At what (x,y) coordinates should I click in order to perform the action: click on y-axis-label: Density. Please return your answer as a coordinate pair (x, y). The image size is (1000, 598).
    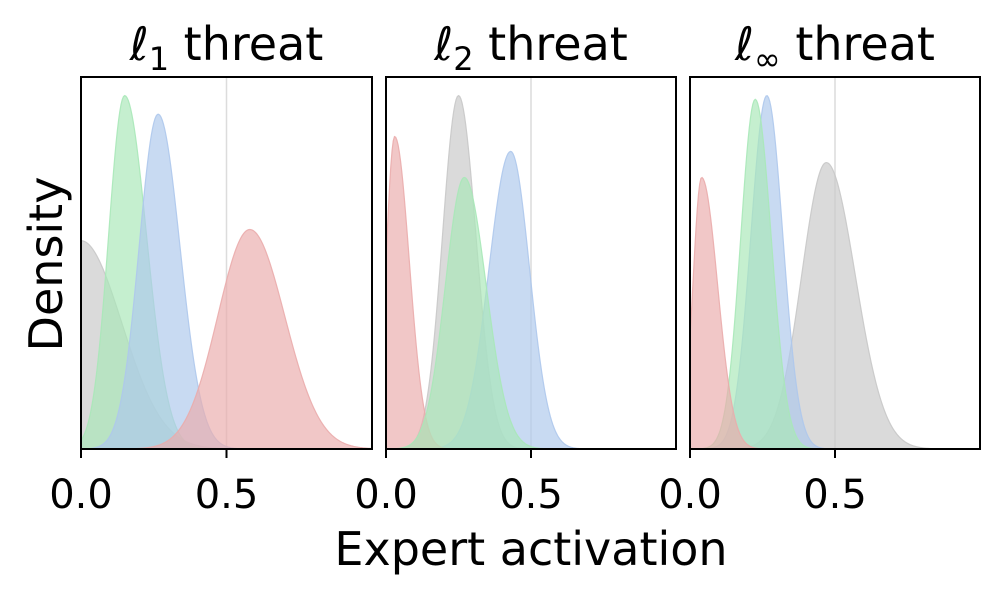
    Looking at the image, I should click on (46, 264).